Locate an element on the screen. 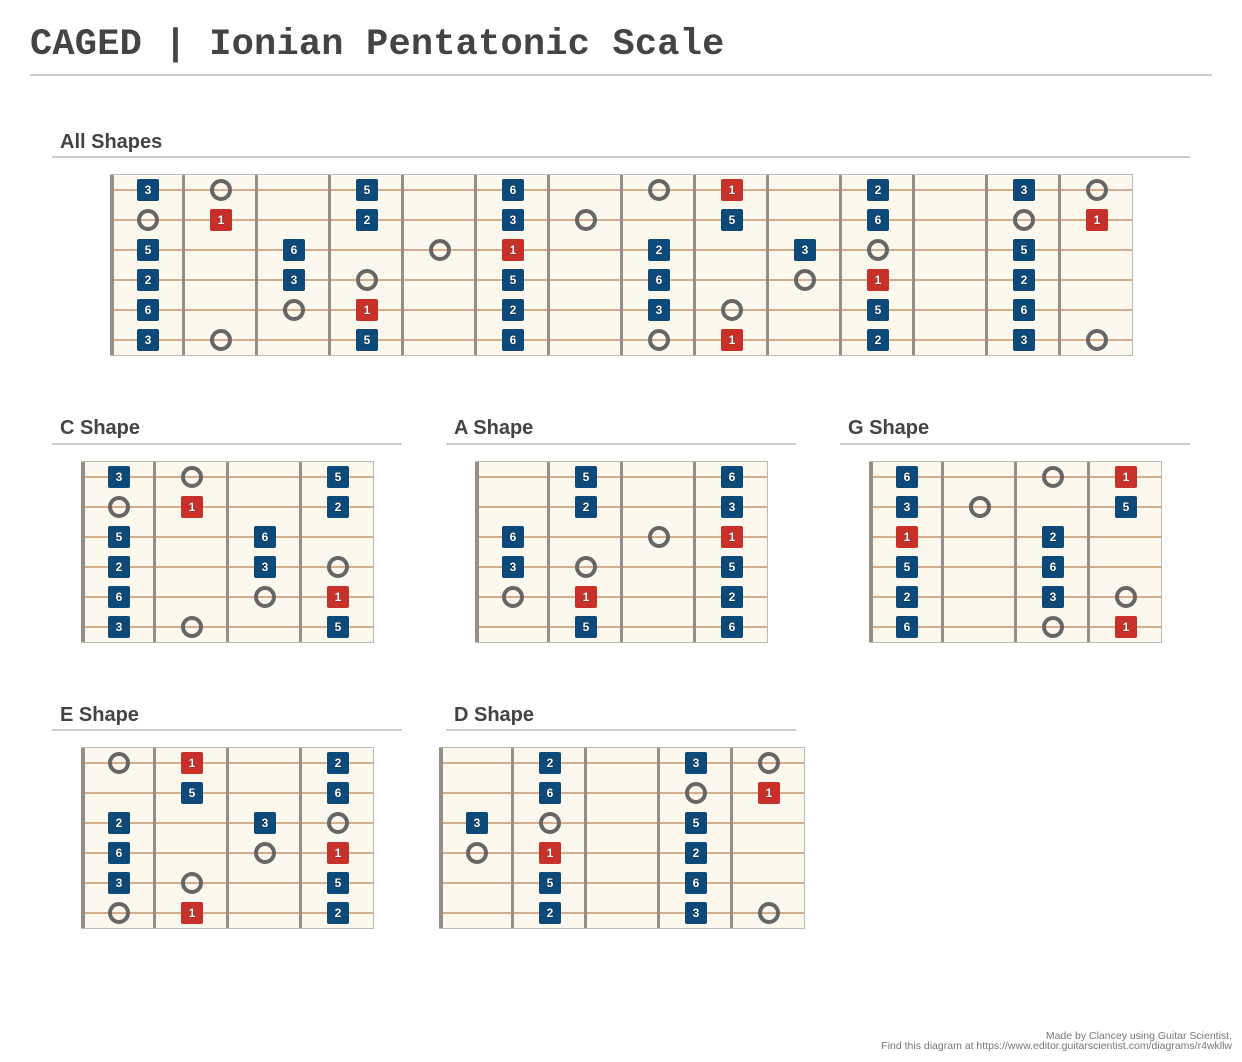  section-title-a-shape: A Shape is located at coordinates (494, 428).